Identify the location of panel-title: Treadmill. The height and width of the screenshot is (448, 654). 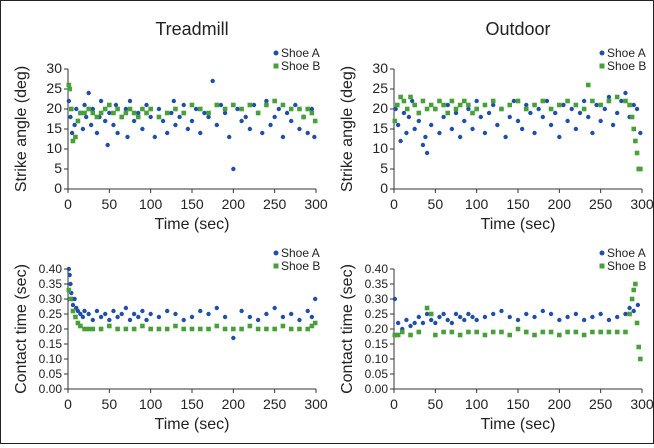
(191, 29).